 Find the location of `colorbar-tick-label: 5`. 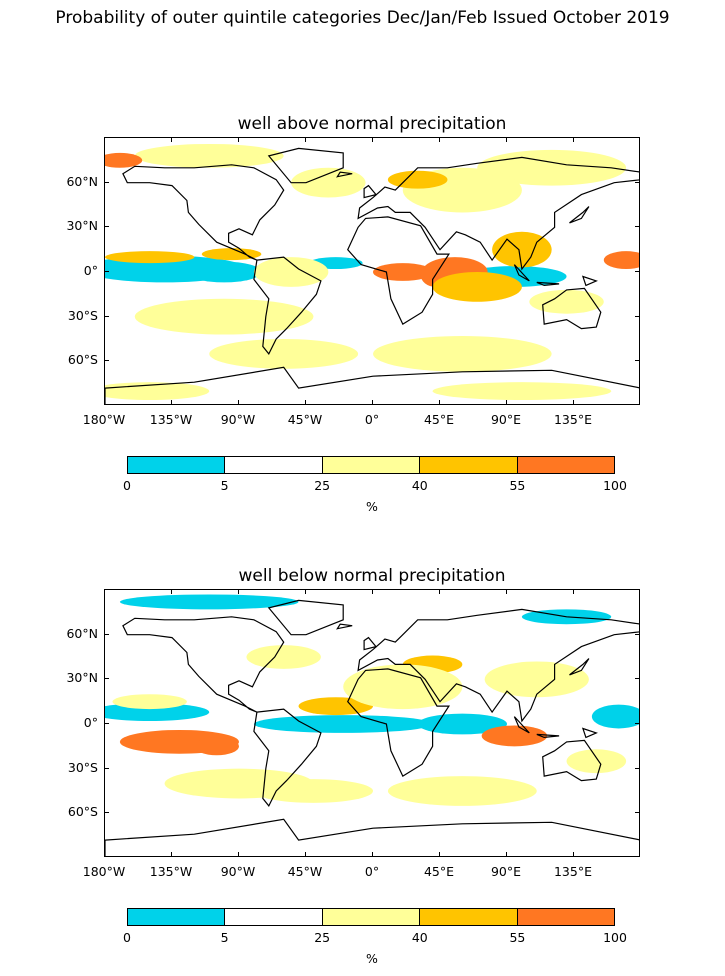

colorbar-tick-label: 5 is located at coordinates (224, 485).